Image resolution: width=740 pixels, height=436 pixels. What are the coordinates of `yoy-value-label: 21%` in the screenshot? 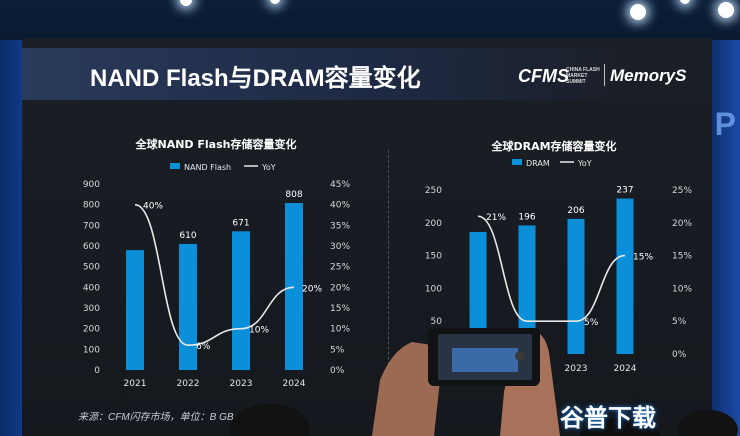 It's located at (496, 218).